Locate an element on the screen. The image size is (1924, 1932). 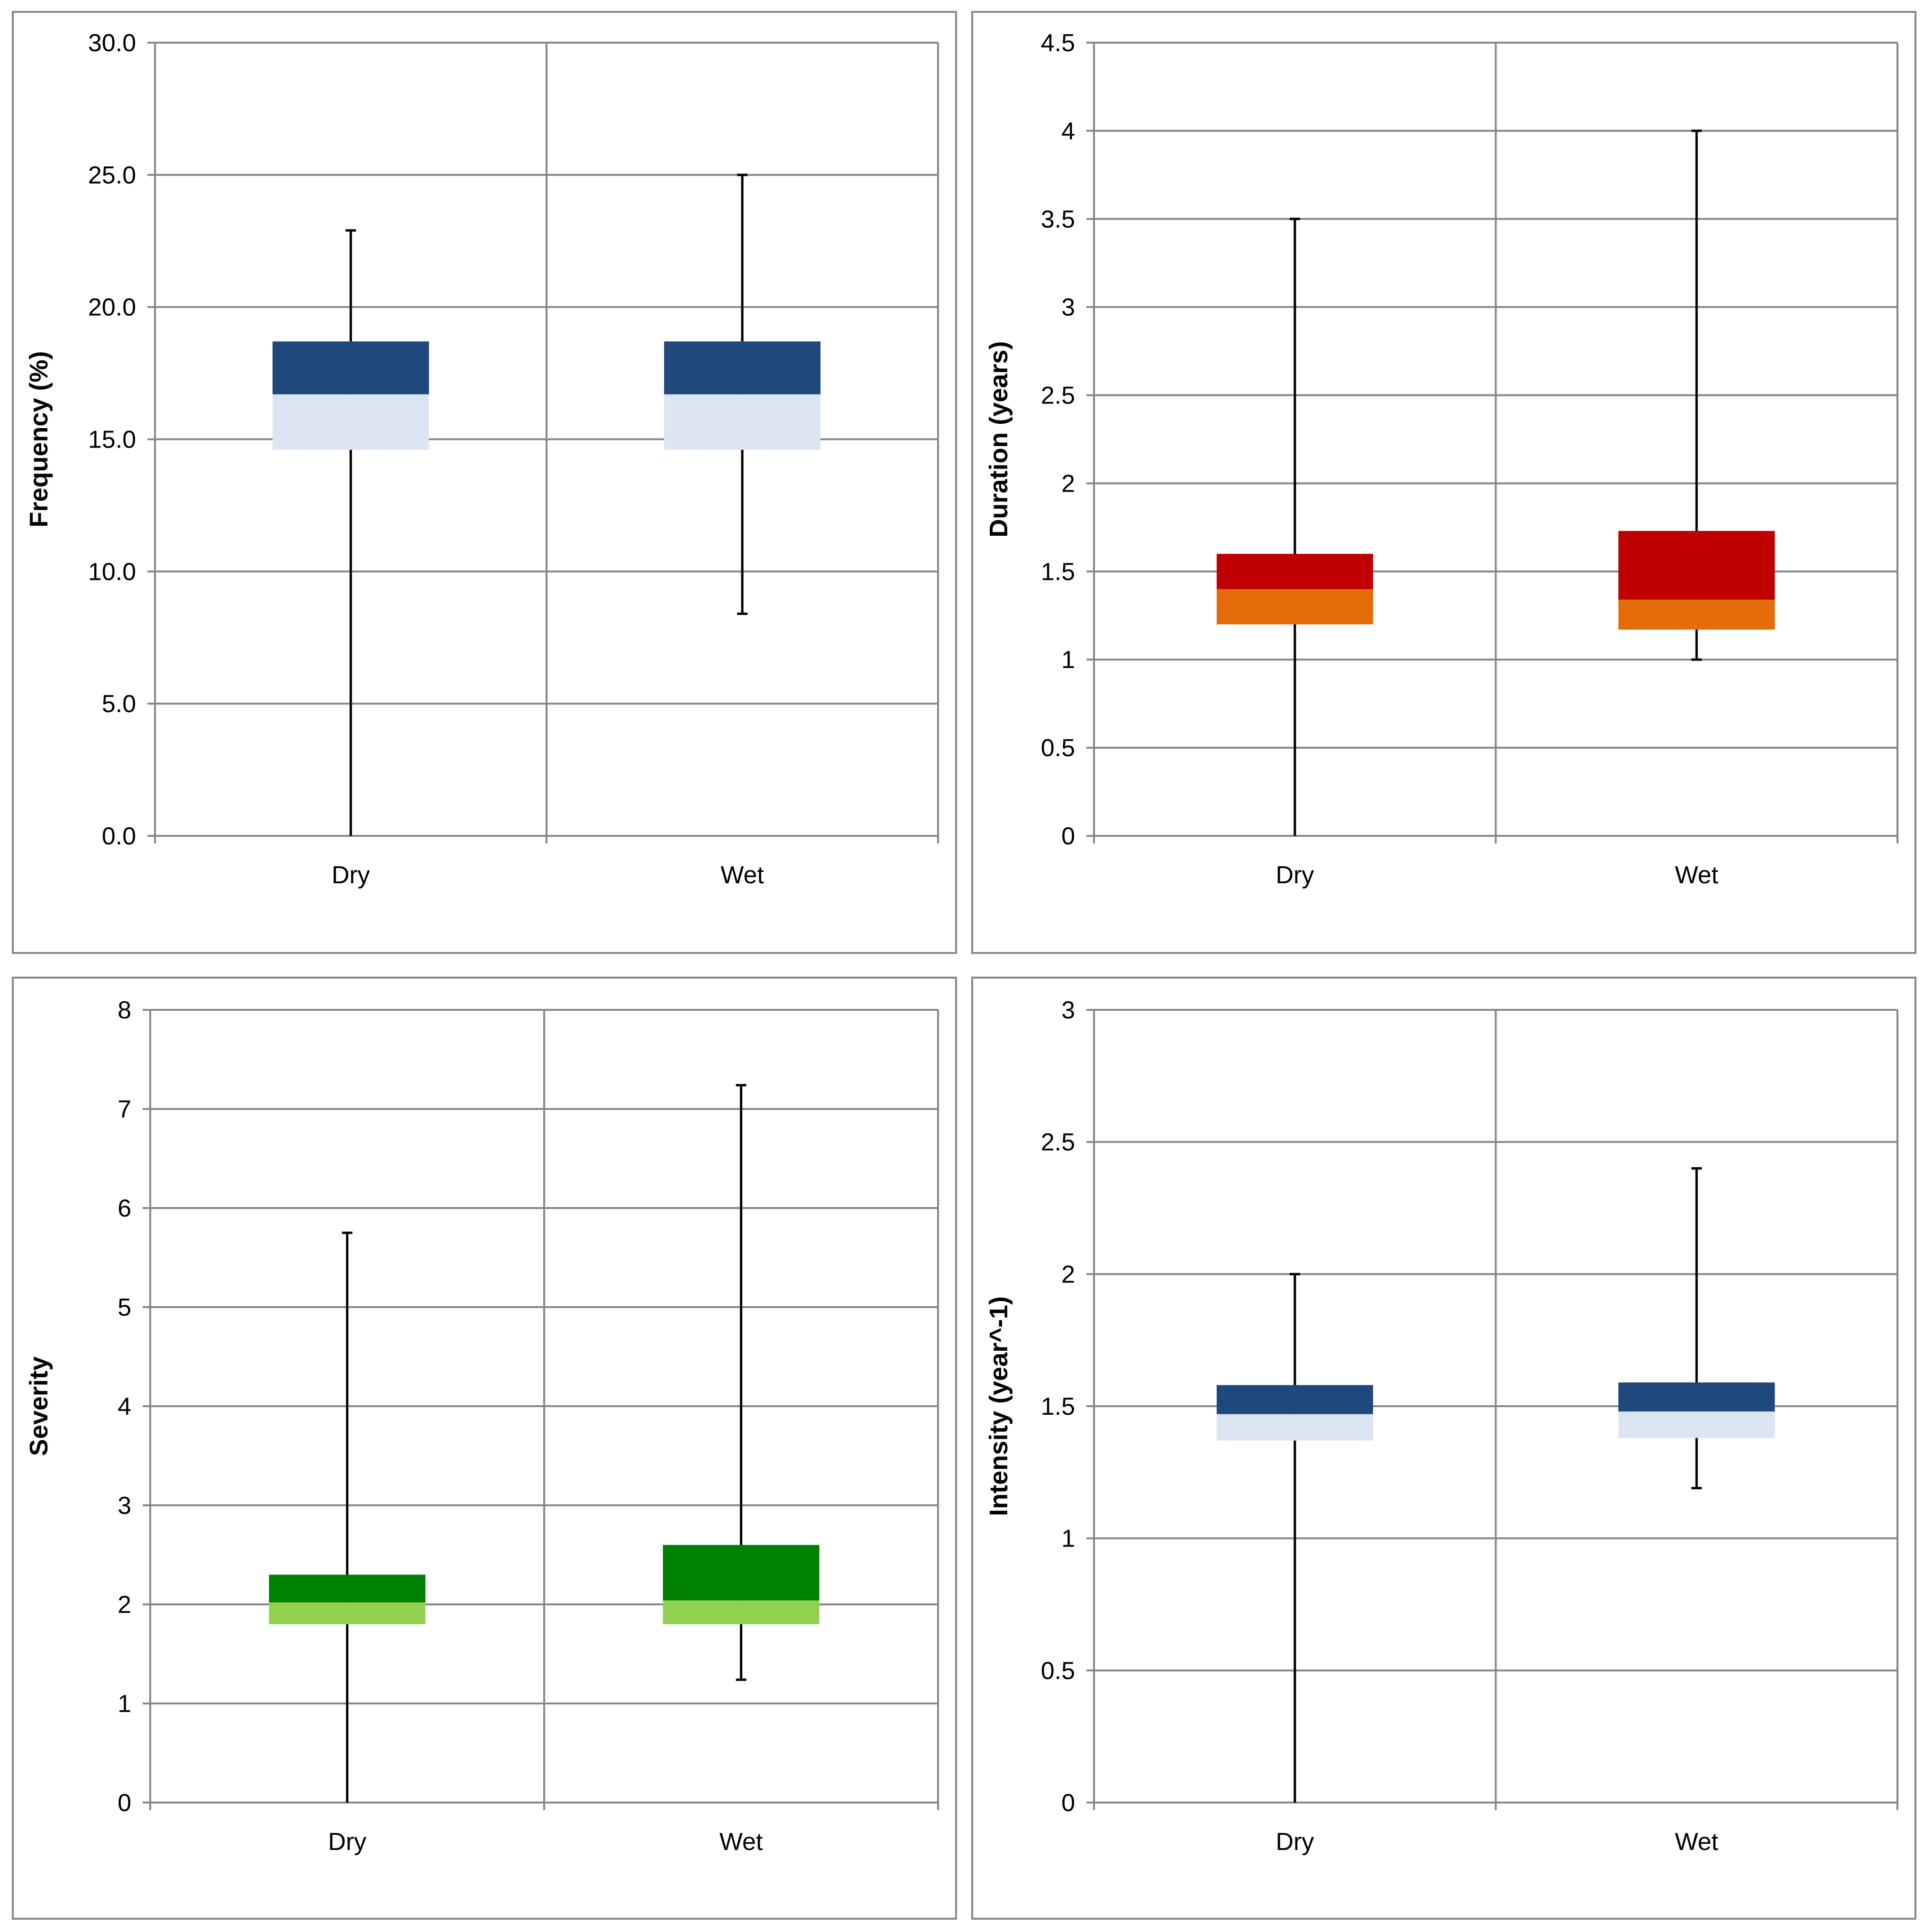
y-axis-title: Severity is located at coordinates (39, 1406).